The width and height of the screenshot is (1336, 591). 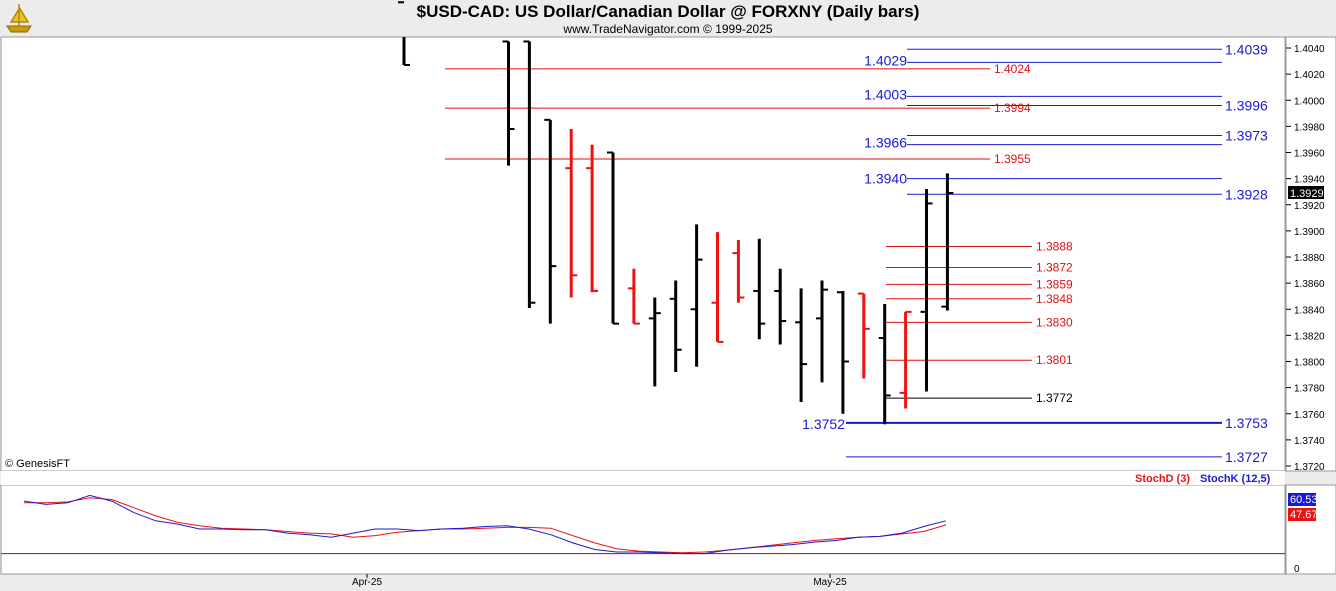 What do you see at coordinates (1054, 299) in the screenshot?
I see `red-level-label: 1.3848` at bounding box center [1054, 299].